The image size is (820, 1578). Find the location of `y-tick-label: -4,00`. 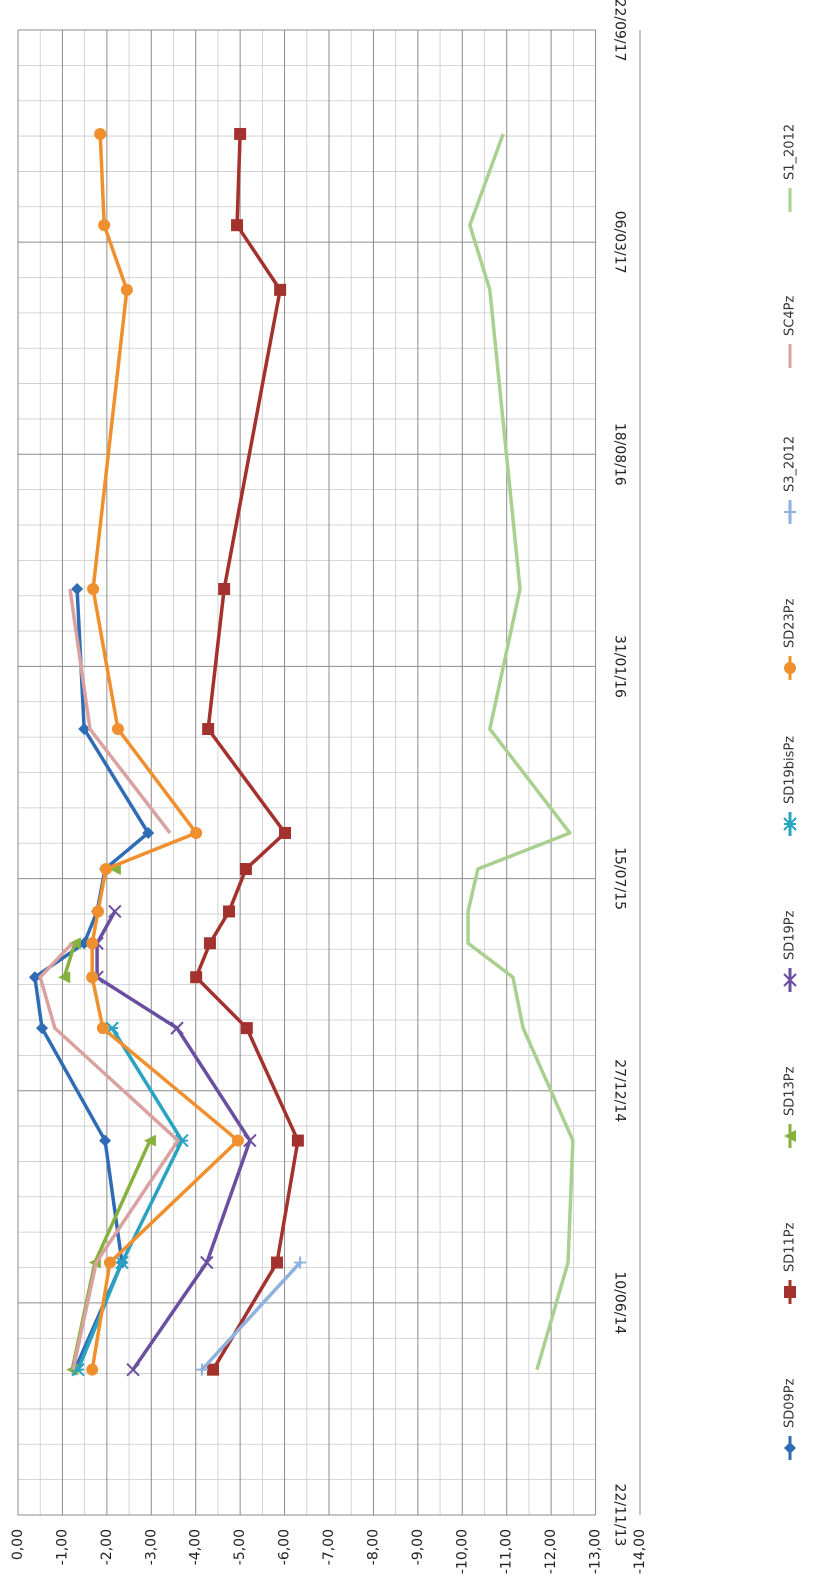

y-tick-label: -4,00 is located at coordinates (196, 1547).